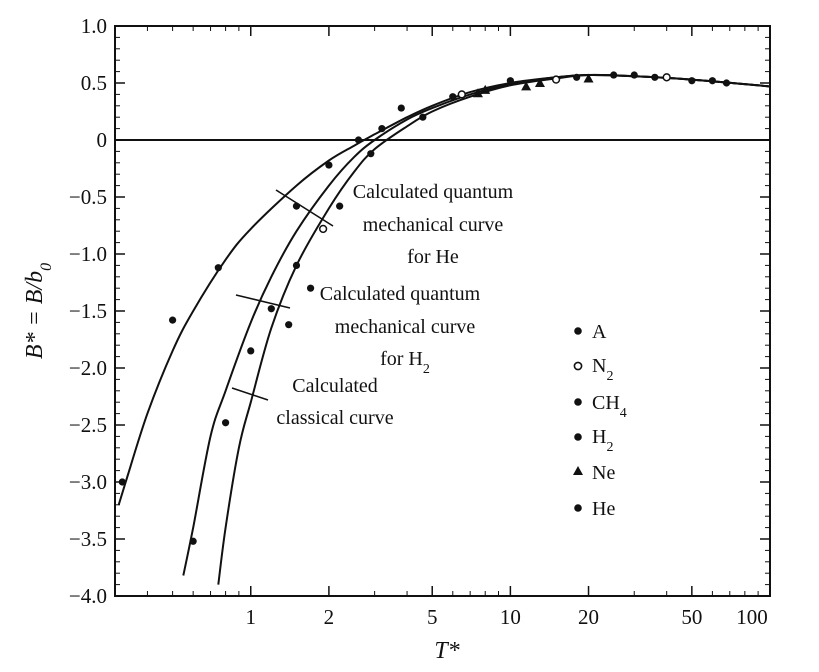 Image resolution: width=819 pixels, height=672 pixels. I want to click on x-tick-label: 2, so click(329, 617).